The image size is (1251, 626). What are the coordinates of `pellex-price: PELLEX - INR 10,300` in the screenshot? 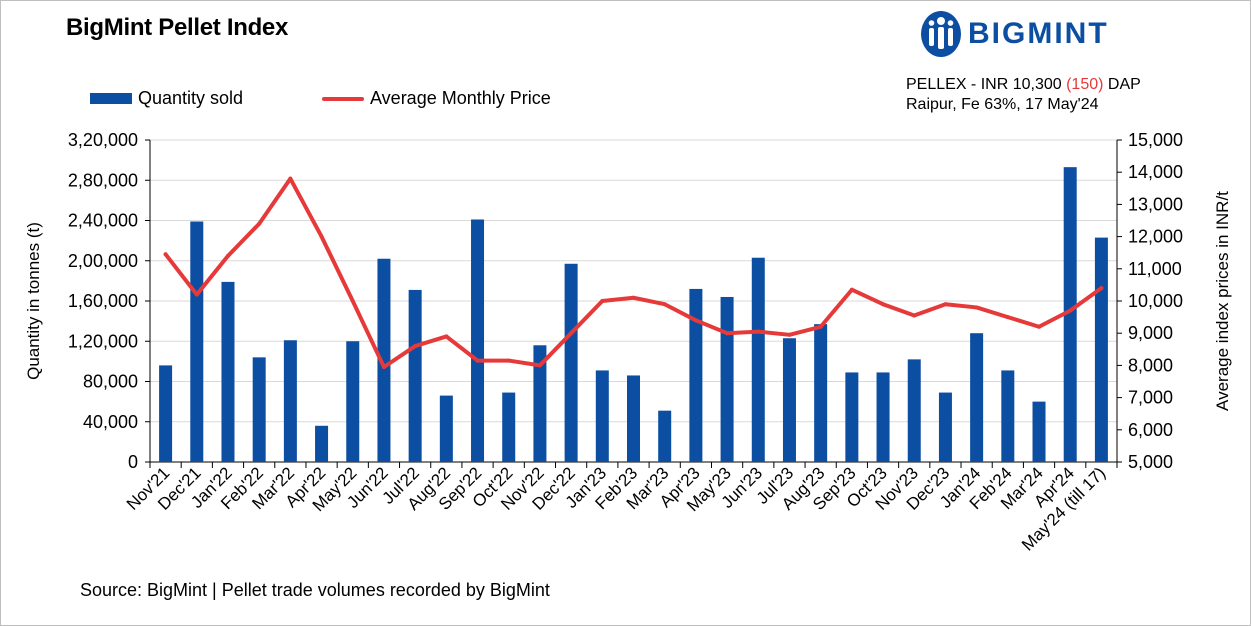 It's located at (984, 84).